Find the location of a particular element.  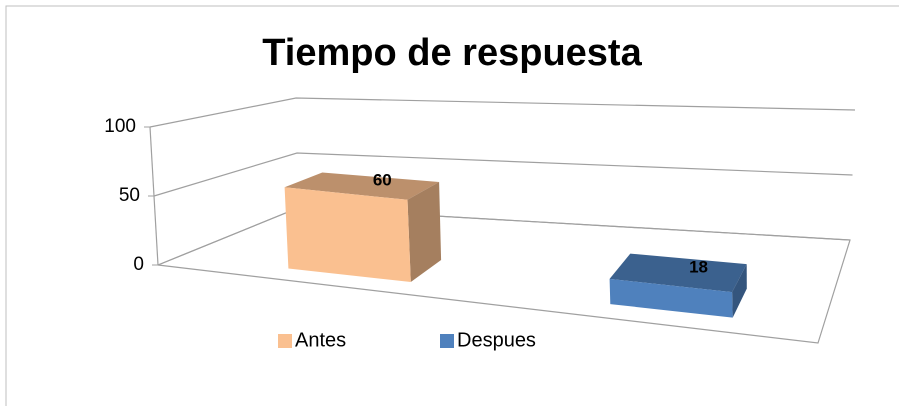

y-axis is located at coordinates (154, 196).